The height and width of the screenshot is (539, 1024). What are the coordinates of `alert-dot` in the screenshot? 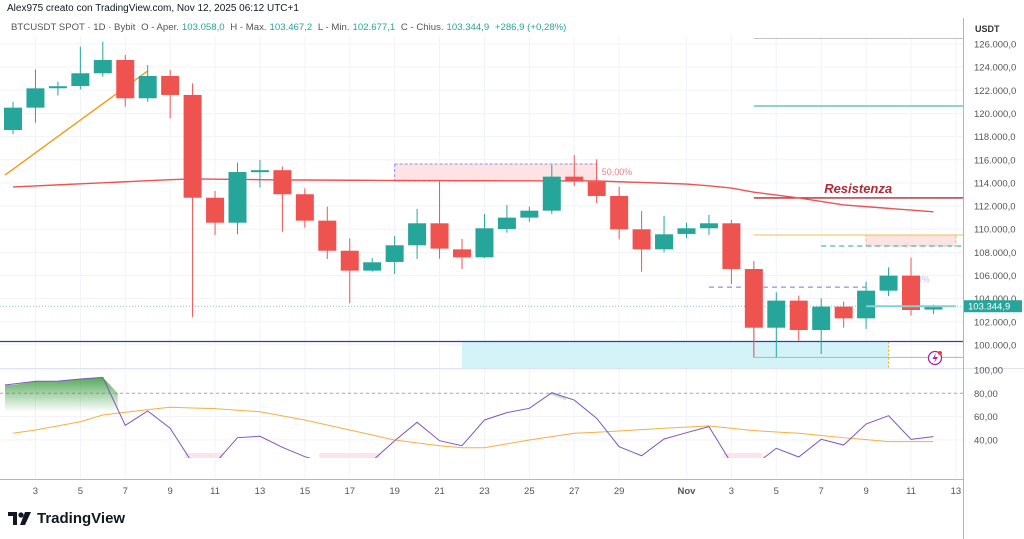 It's located at (940, 353).